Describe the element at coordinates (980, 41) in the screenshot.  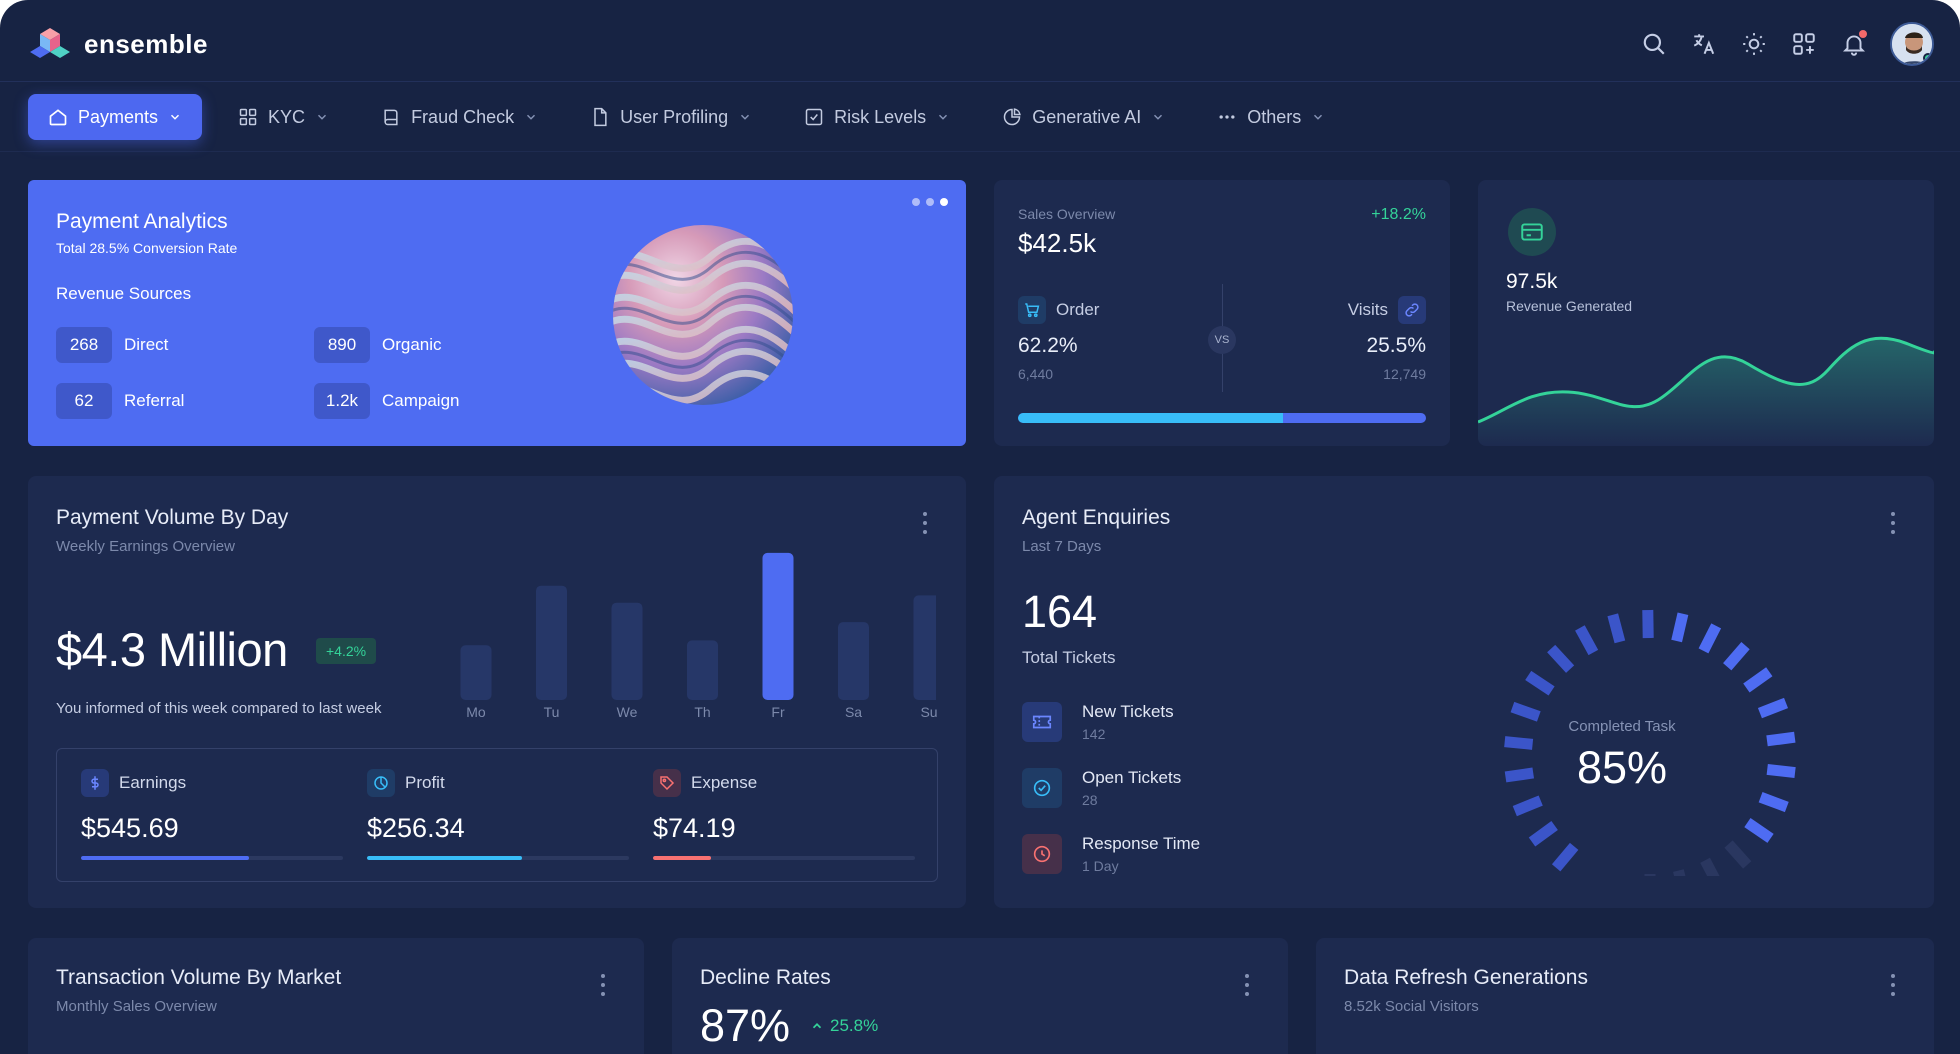
I see `top-bar: ensemble` at that location.